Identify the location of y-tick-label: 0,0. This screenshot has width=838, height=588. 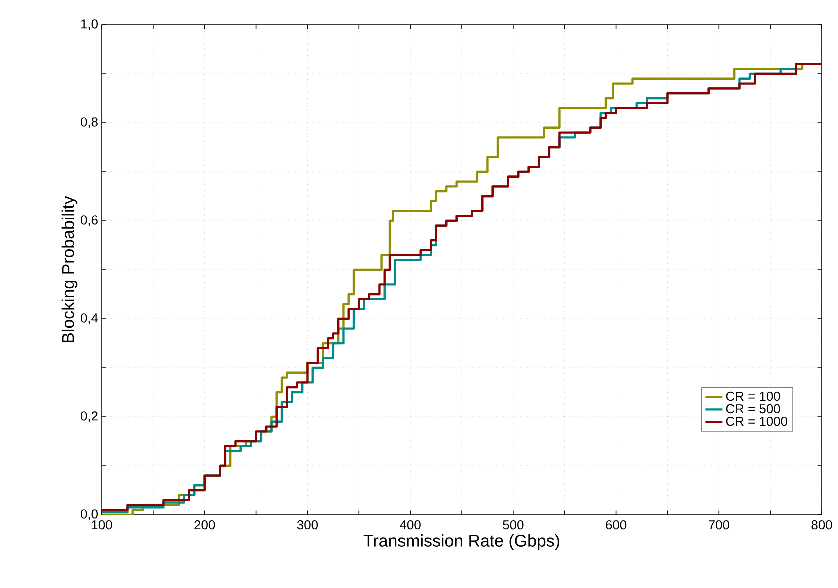
(89, 515).